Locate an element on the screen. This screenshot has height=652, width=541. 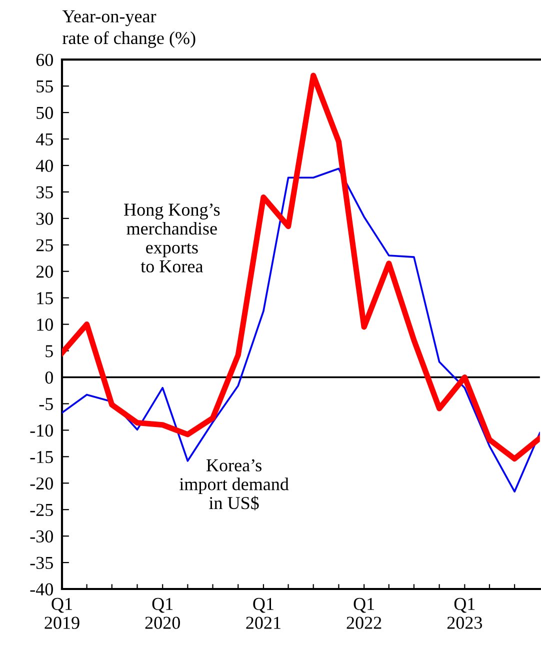
x-tick-label: Q1 2020 is located at coordinates (162, 613).